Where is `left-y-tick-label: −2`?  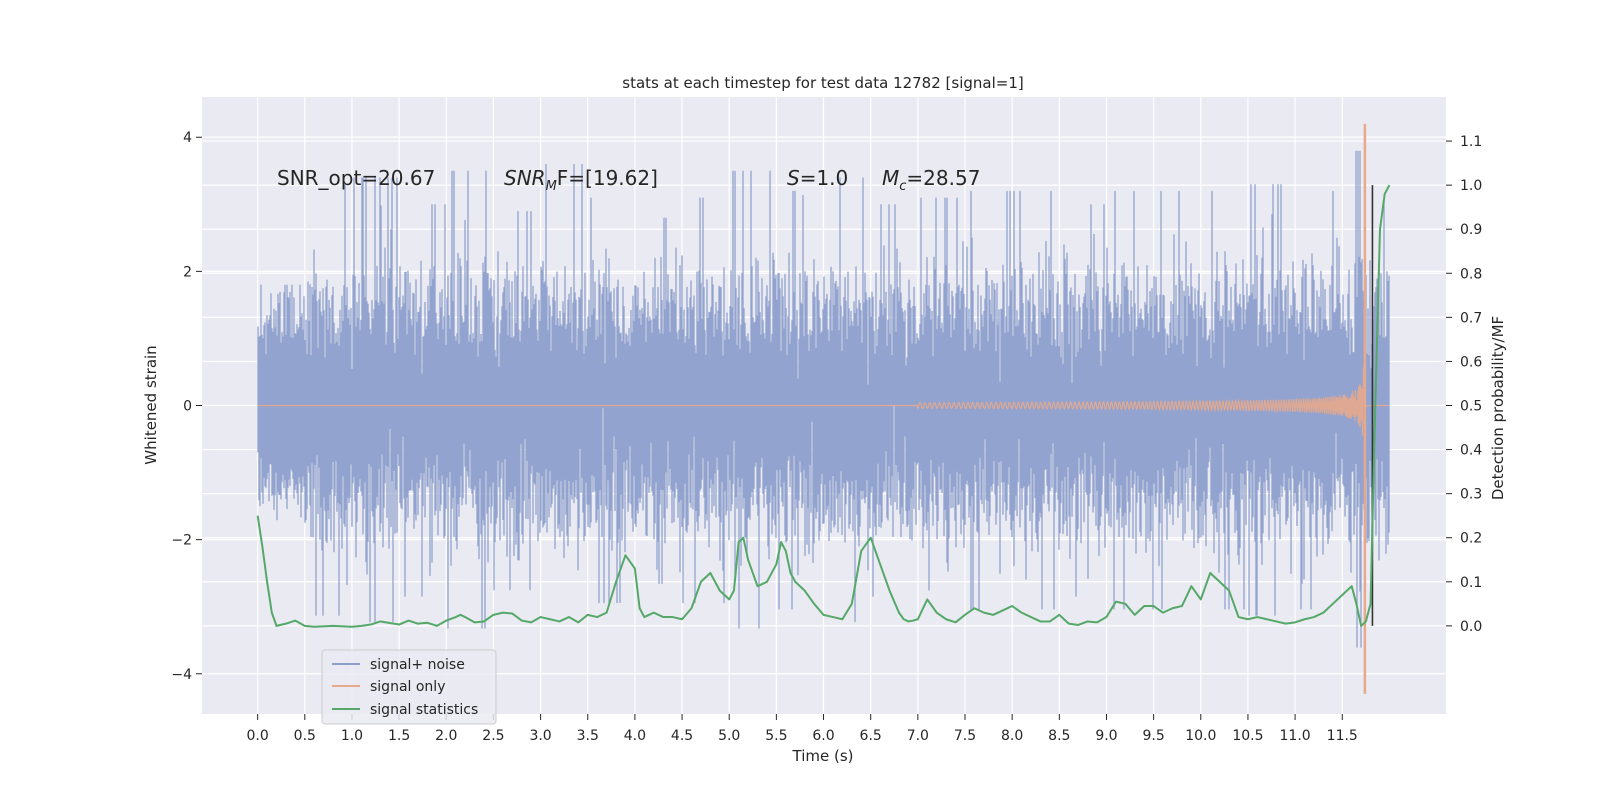
left-y-tick-label: −2 is located at coordinates (181, 541).